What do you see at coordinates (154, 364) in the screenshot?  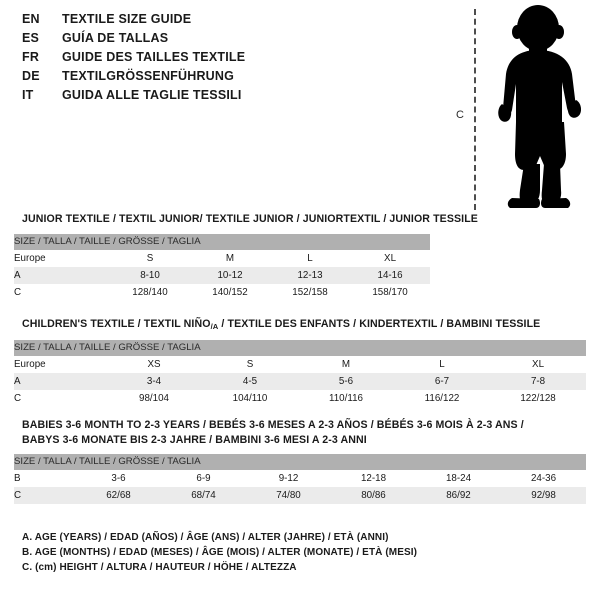 I see `cell-value: XS` at bounding box center [154, 364].